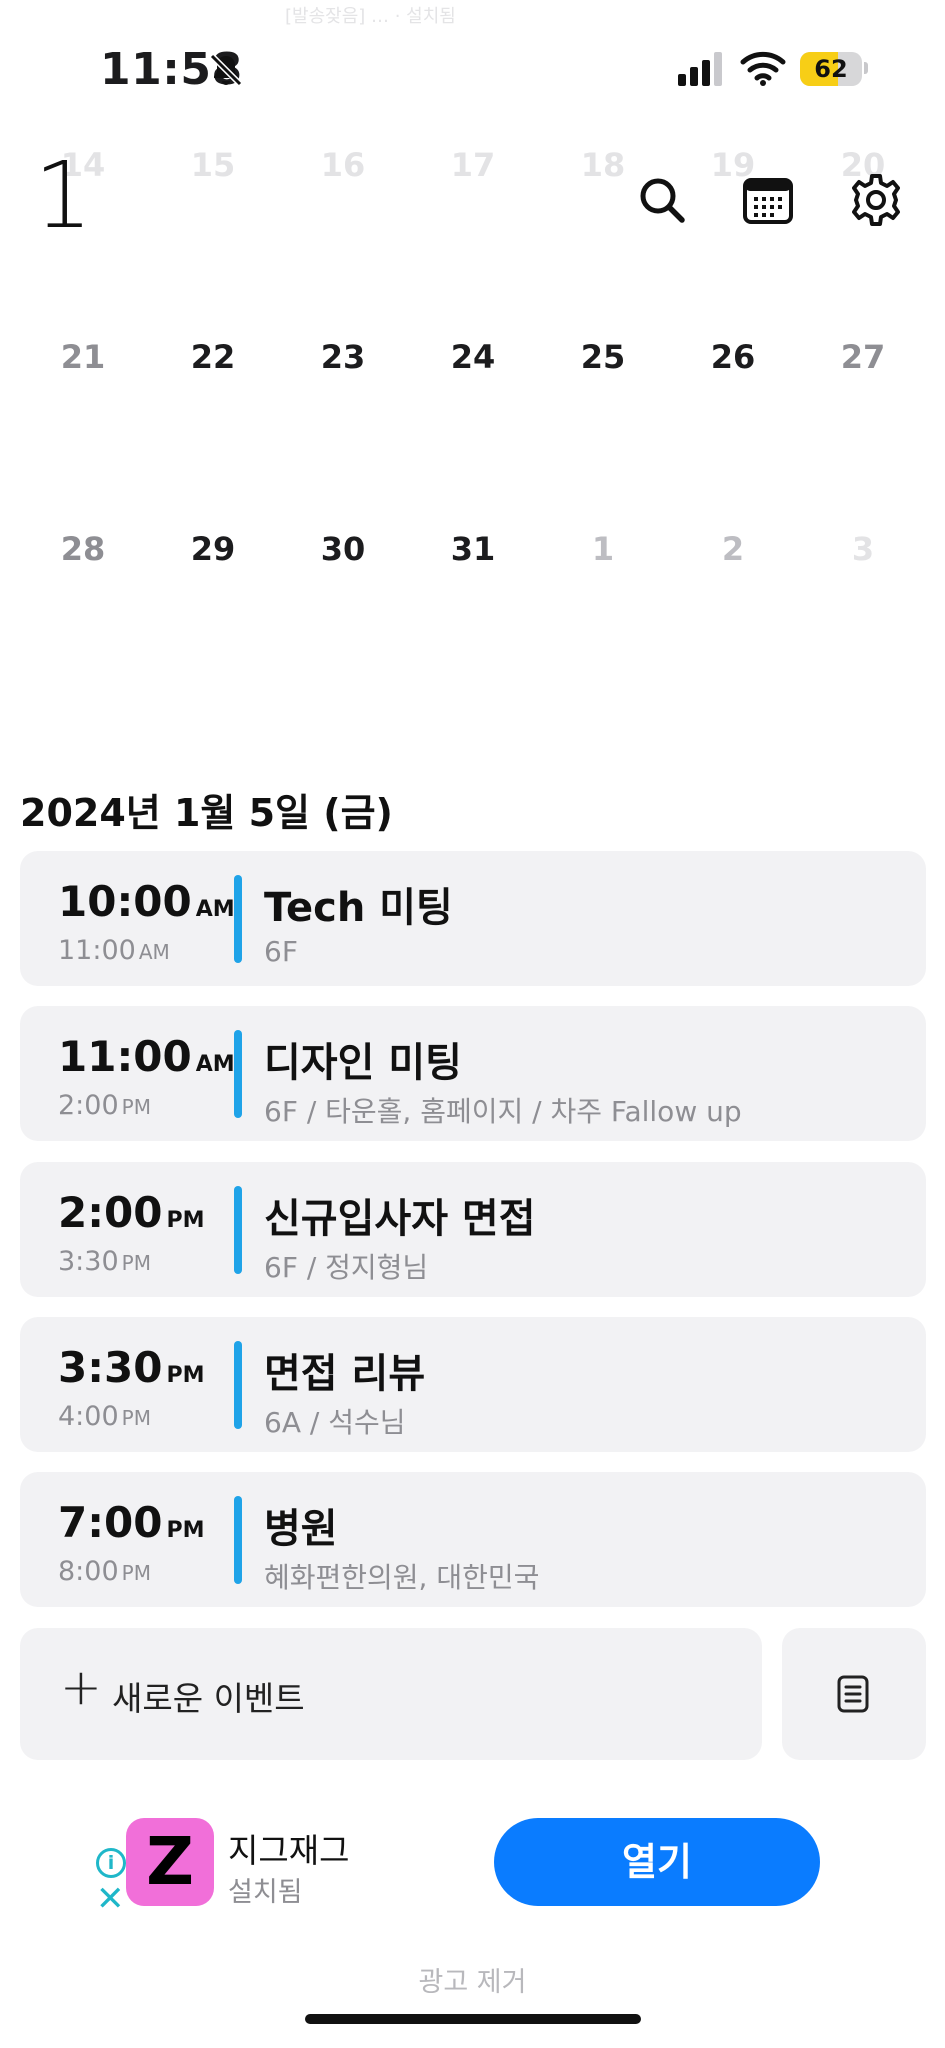 The height and width of the screenshot is (2048, 945). I want to click on event-end-time: 2:00 PM, so click(104, 1105).